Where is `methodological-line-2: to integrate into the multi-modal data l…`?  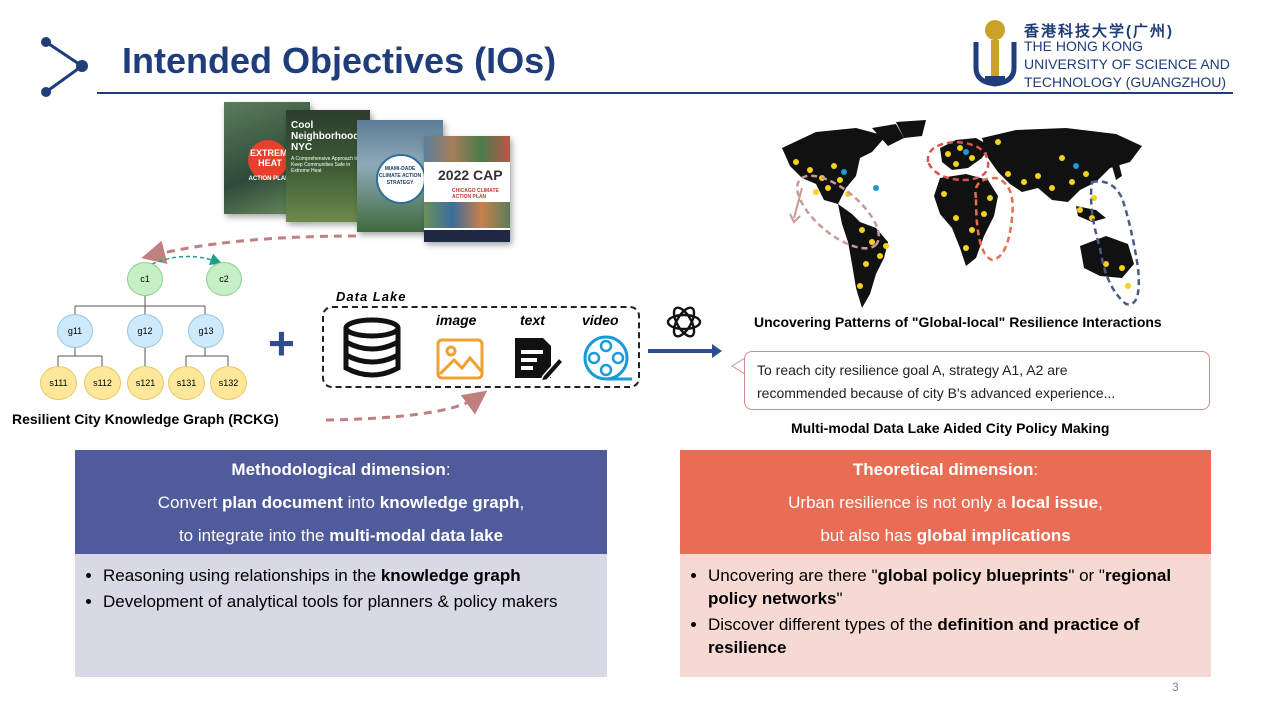
methodological-line-2: to integrate into the multi-modal data l… is located at coordinates (341, 535).